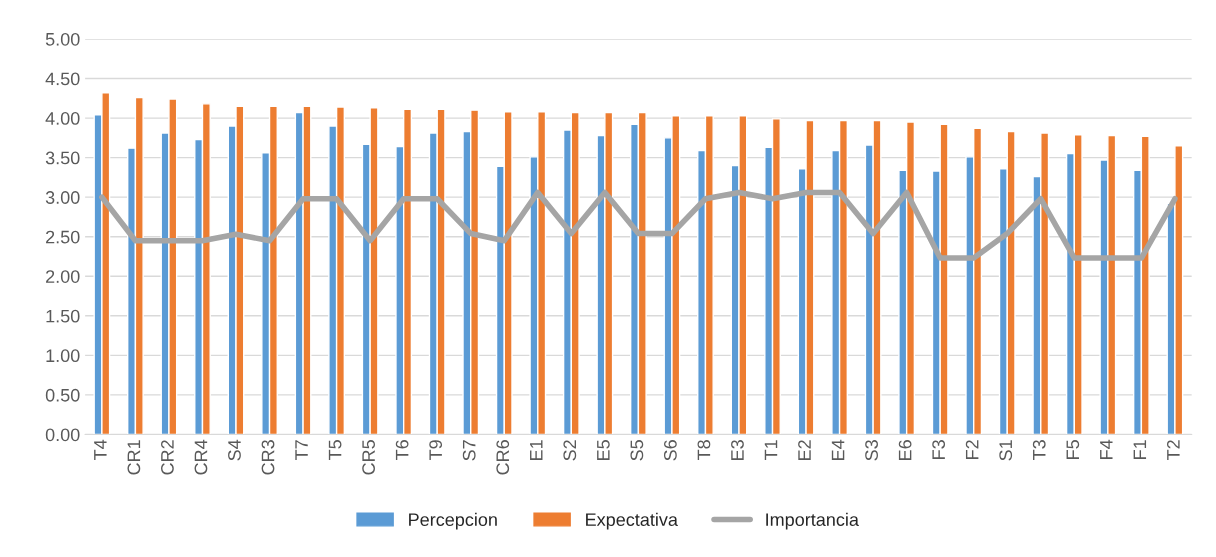  What do you see at coordinates (62, 197) in the screenshot?
I see `y-tick-label: 3.00` at bounding box center [62, 197].